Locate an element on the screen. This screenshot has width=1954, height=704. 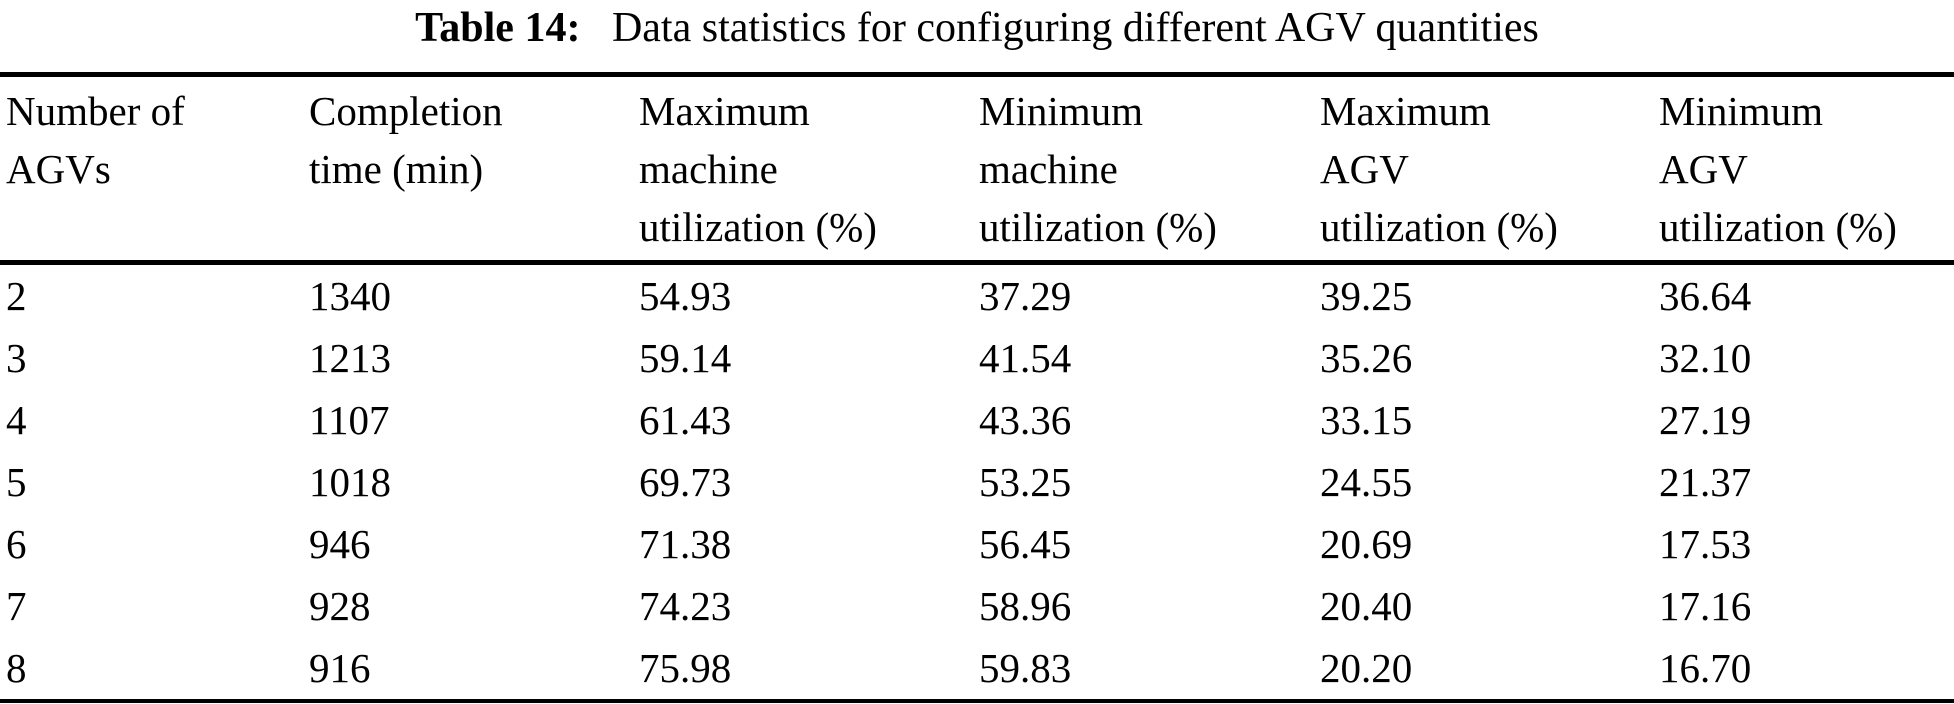
table-cell: 21.37 is located at coordinates (1705, 482).